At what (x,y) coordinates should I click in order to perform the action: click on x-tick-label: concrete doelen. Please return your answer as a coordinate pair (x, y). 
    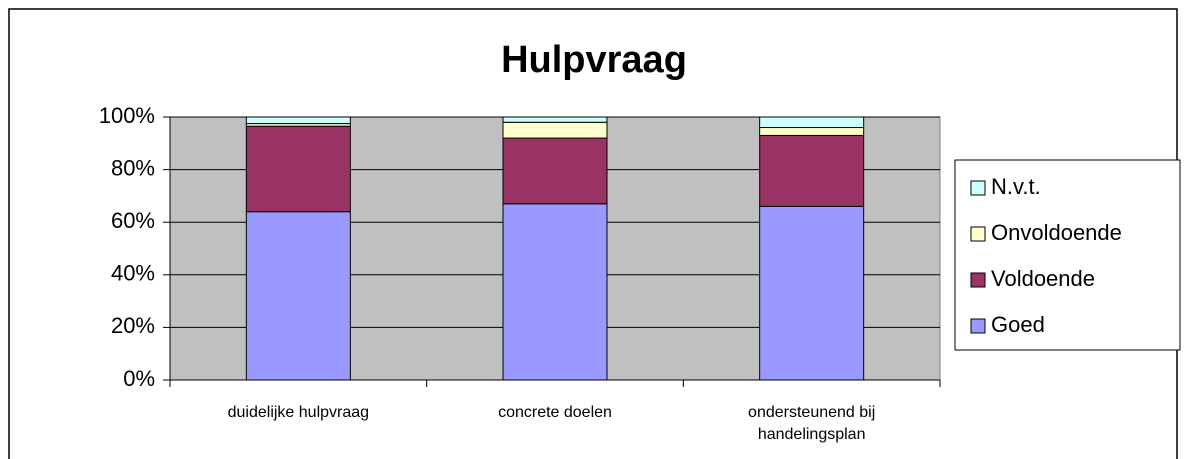
    Looking at the image, I should click on (555, 412).